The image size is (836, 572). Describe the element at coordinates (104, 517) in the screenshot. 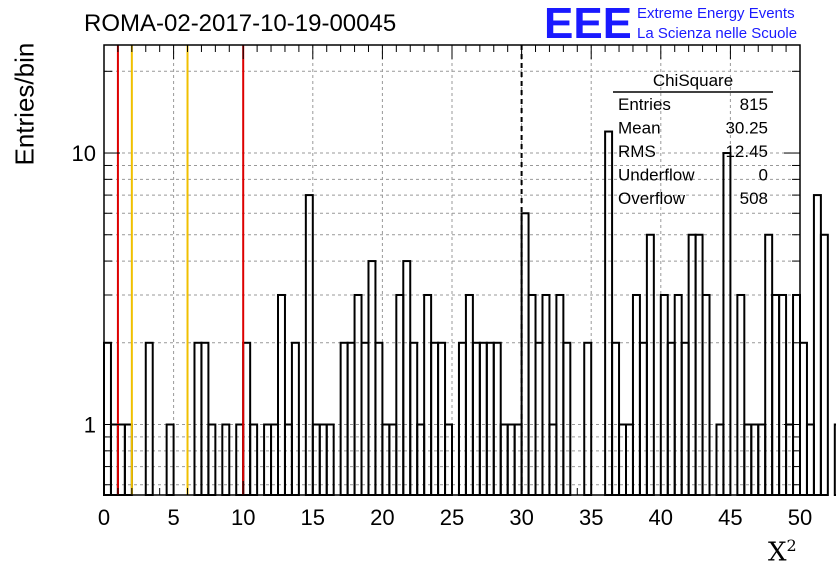

I see `x-tick-label: 0` at that location.